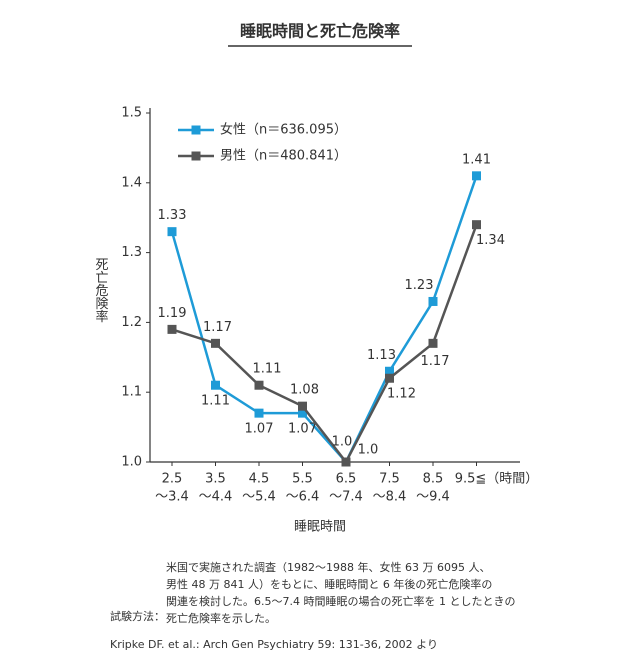 This screenshot has width=640, height=664. Describe the element at coordinates (172, 479) in the screenshot. I see `x-tick-label: 2.5` at that location.